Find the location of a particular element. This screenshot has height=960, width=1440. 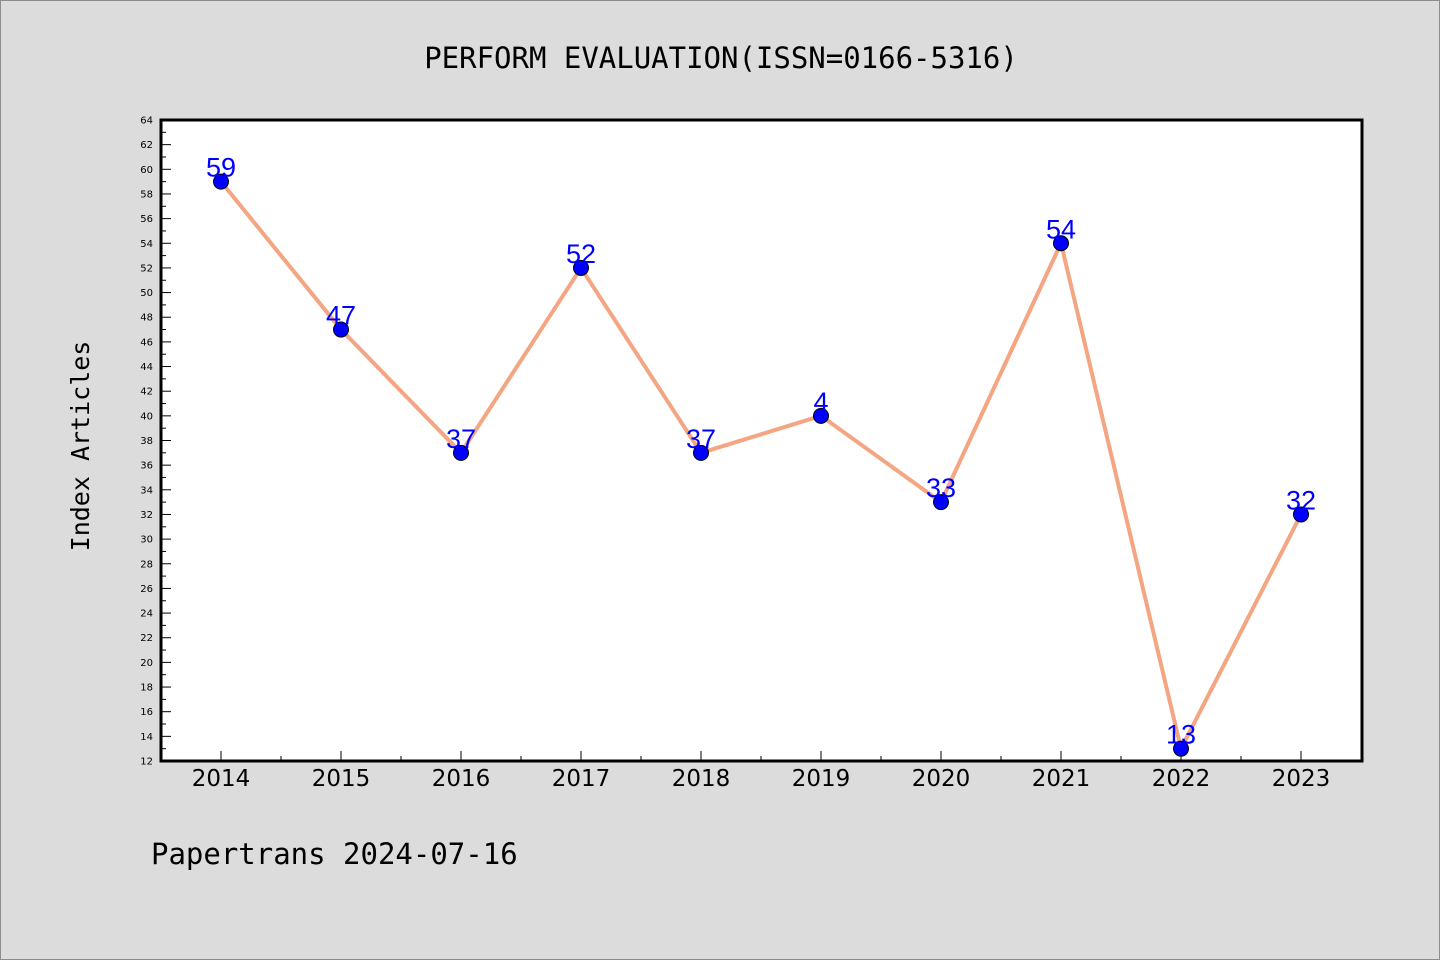

x-tick-label: 2020 is located at coordinates (941, 779).